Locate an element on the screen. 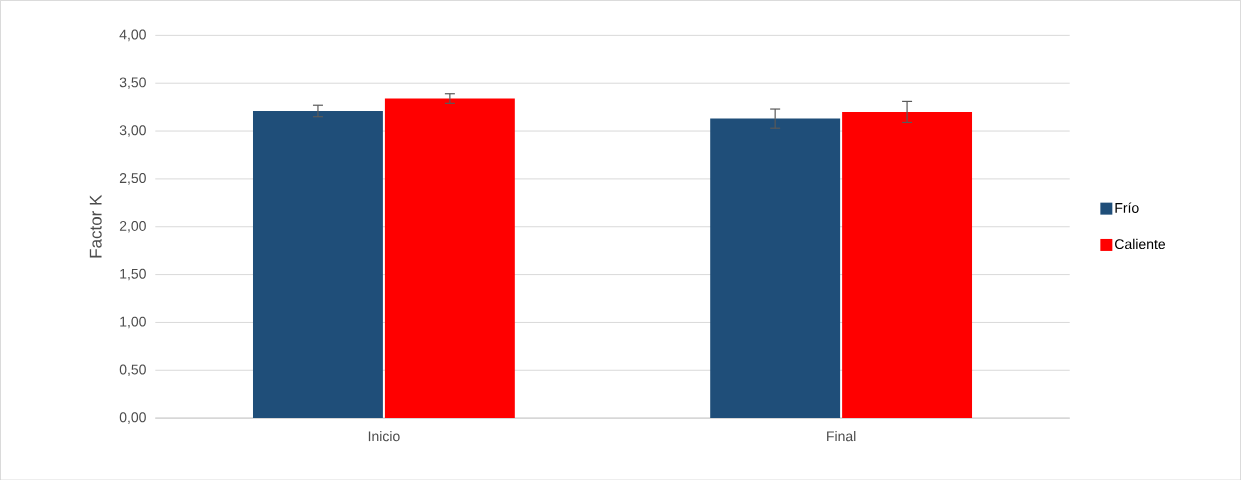 This screenshot has height=480, width=1241. y-tick-label: 2,50 is located at coordinates (132, 178).